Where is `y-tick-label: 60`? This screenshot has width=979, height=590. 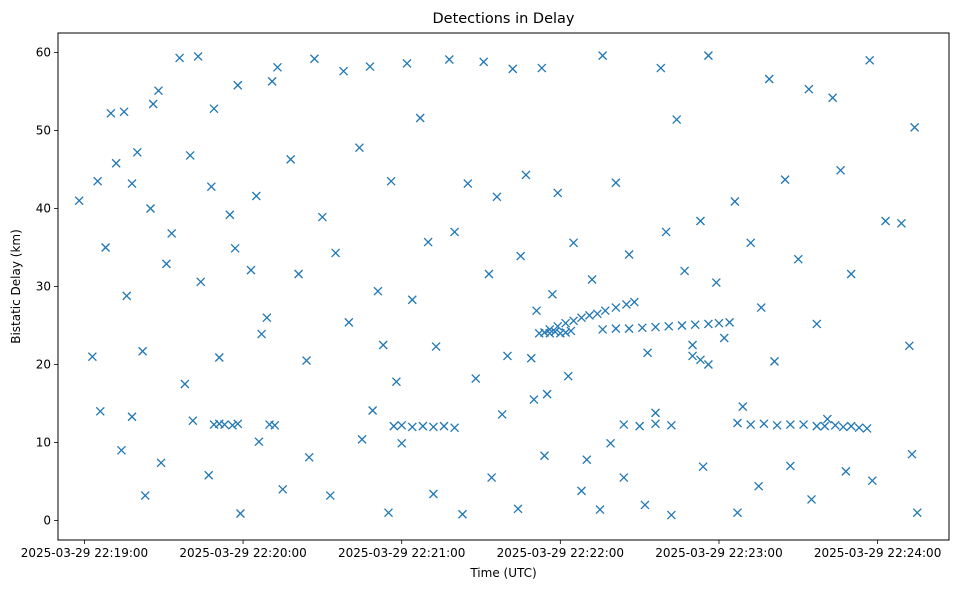 y-tick-label: 60 is located at coordinates (43, 53).